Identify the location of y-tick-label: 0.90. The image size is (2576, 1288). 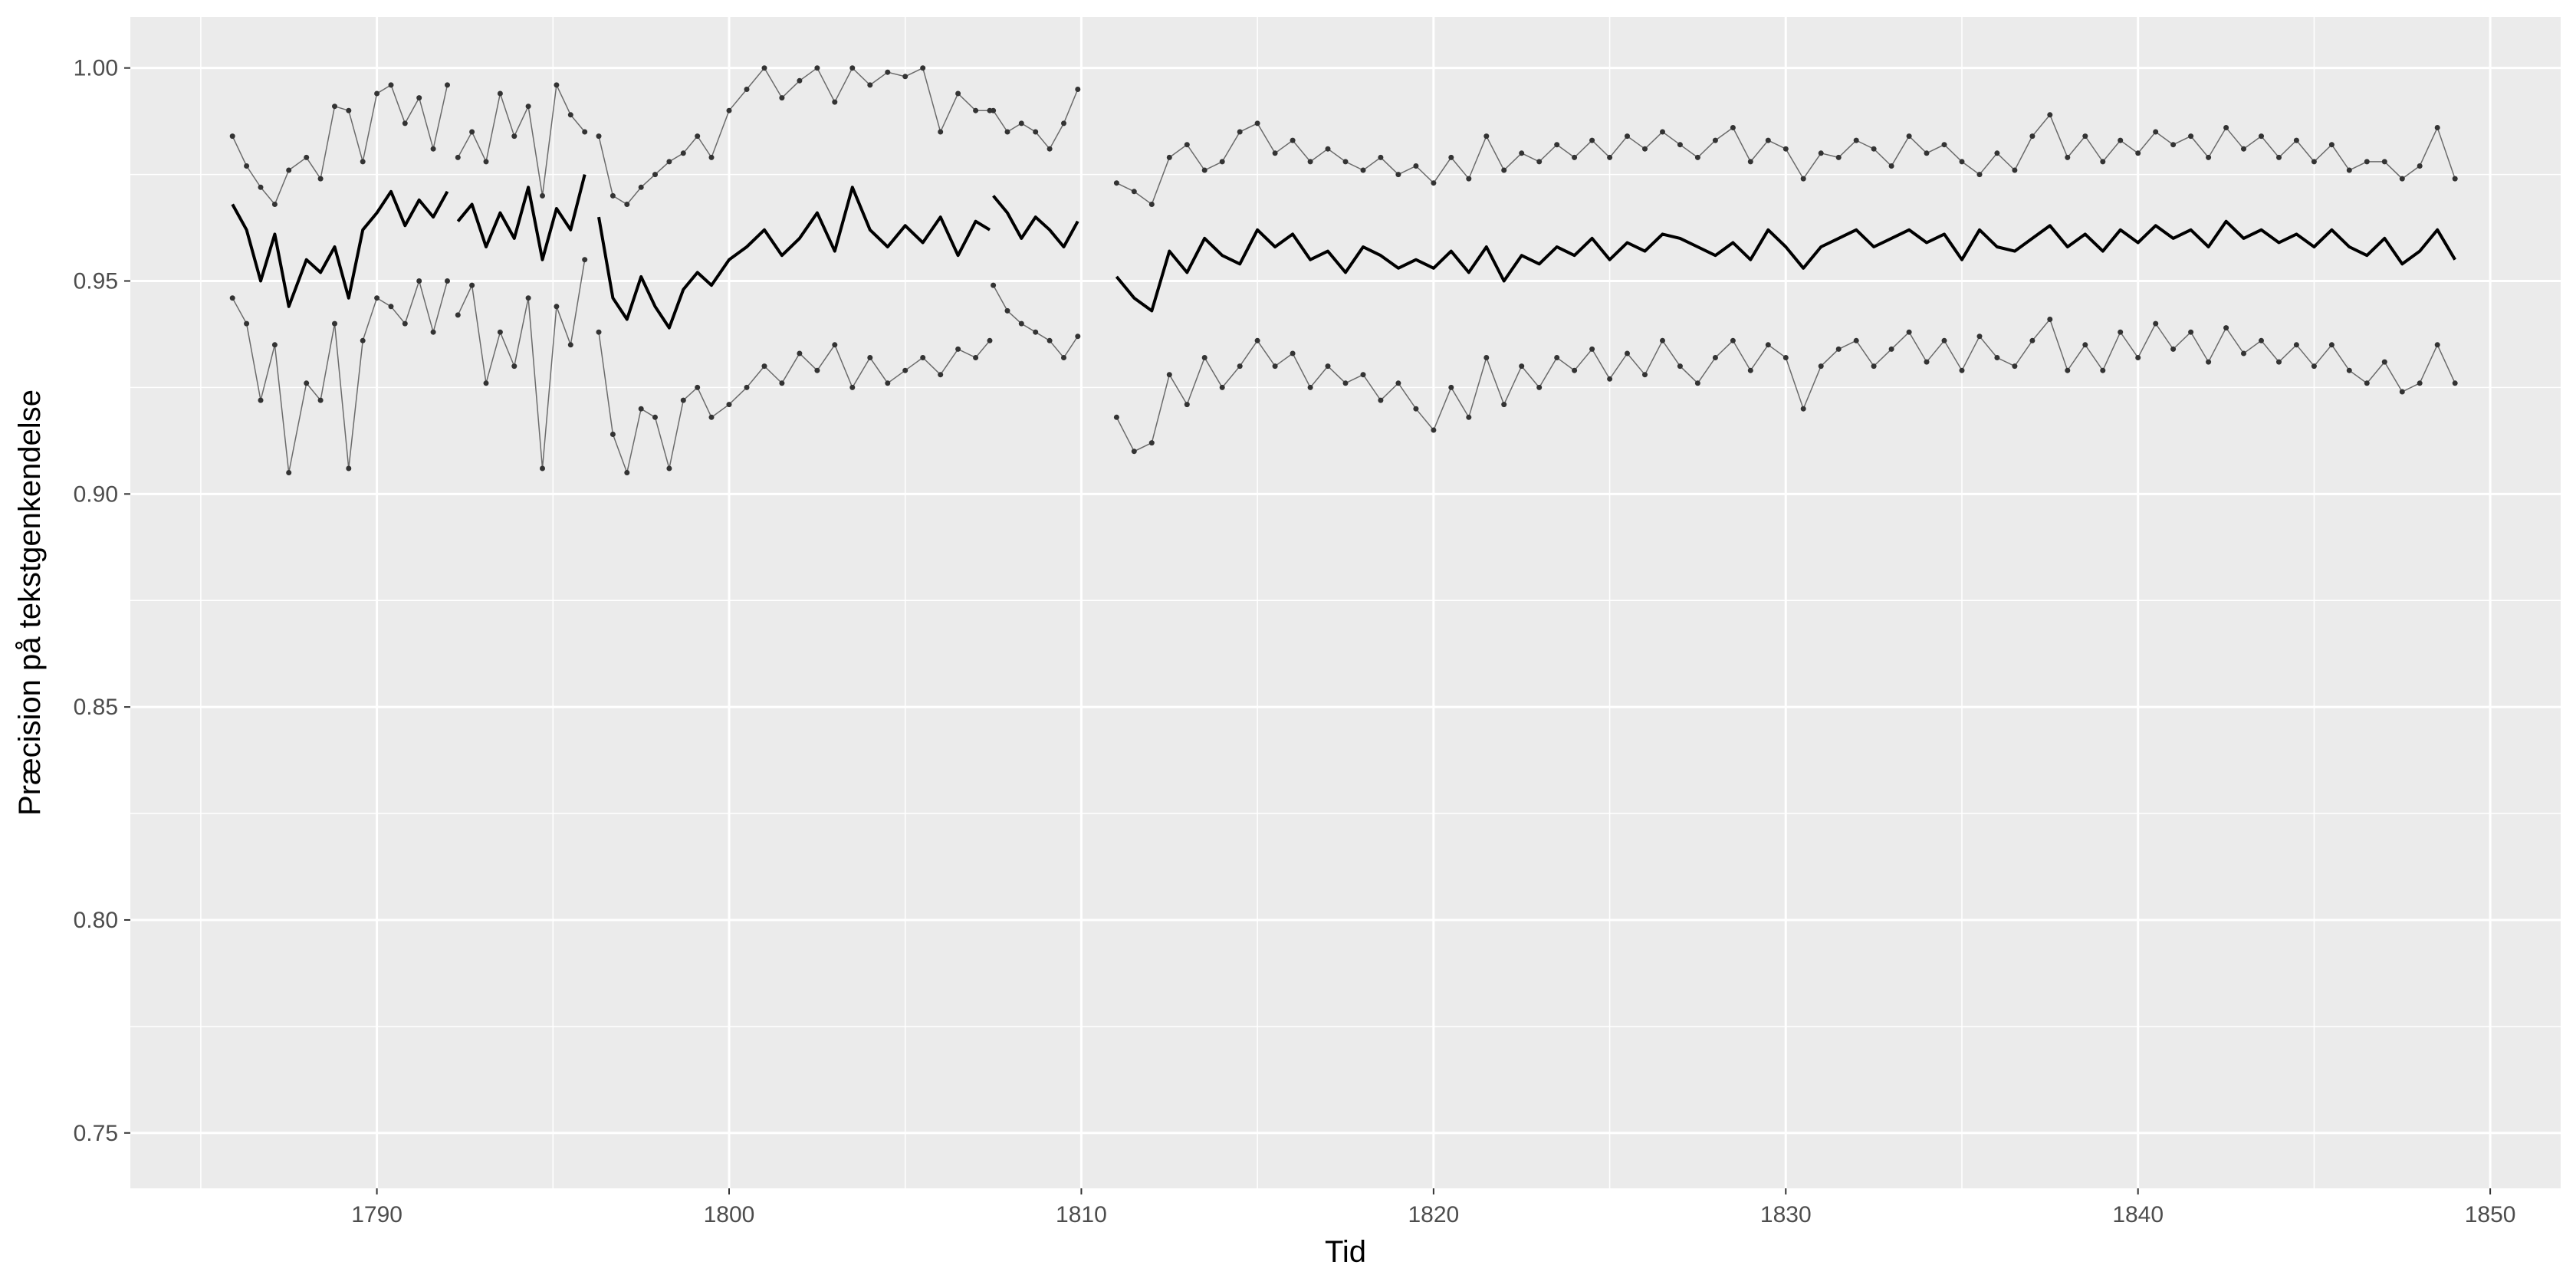
(96, 494).